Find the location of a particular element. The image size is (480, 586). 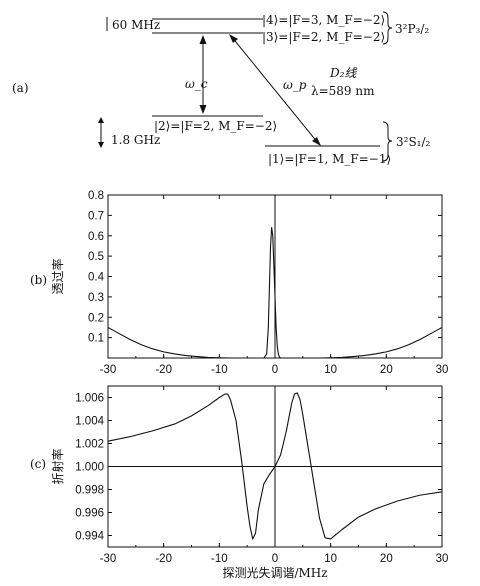

level-4-label: |4⟩=|F=3, M_F=−2⟩ is located at coordinates (323, 20).